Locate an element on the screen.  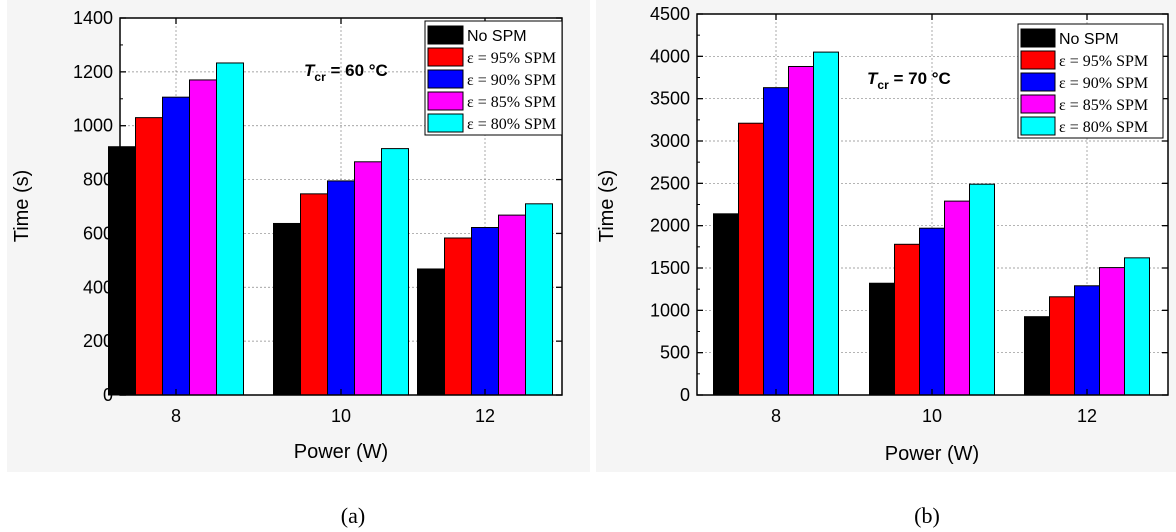
caption-b: (b) is located at coordinates (927, 515).